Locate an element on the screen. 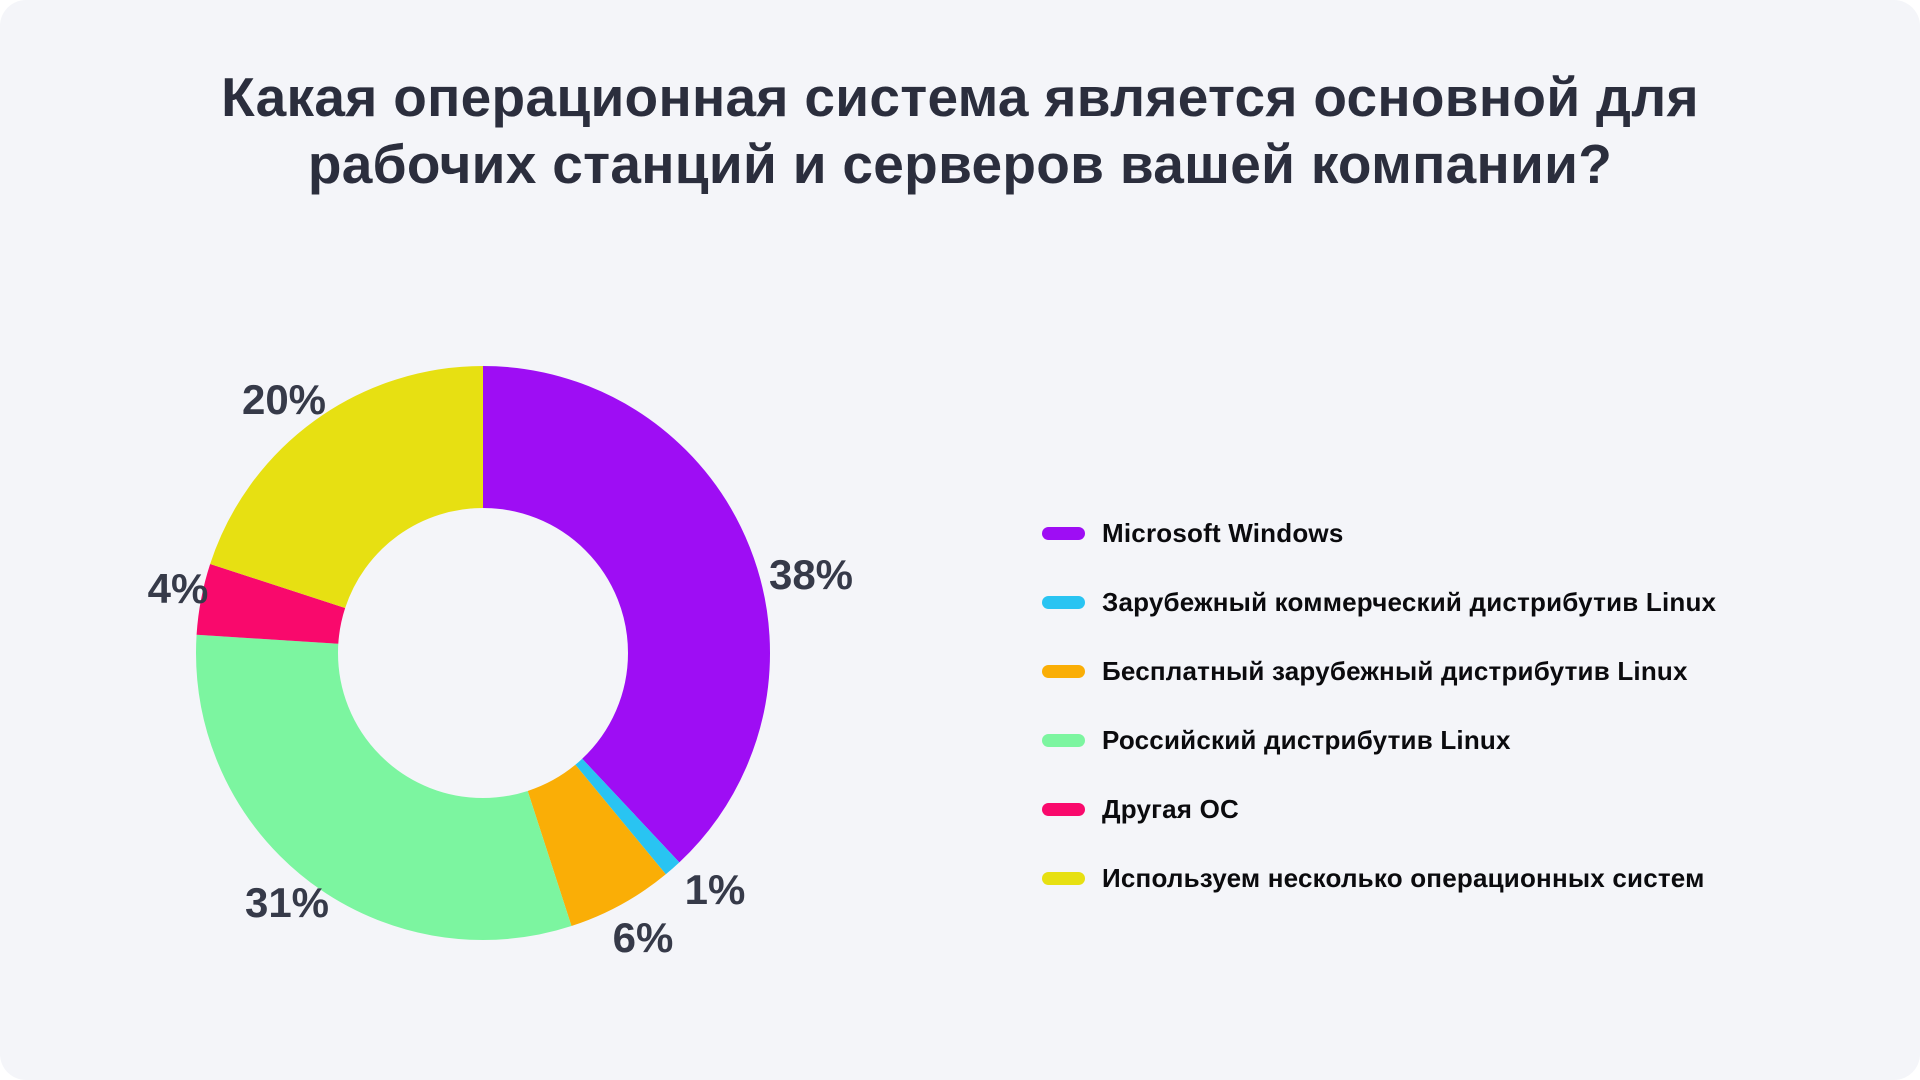 Image resolution: width=1920 pixels, height=1080 pixels. percent-label-5: 20% is located at coordinates (284, 399).